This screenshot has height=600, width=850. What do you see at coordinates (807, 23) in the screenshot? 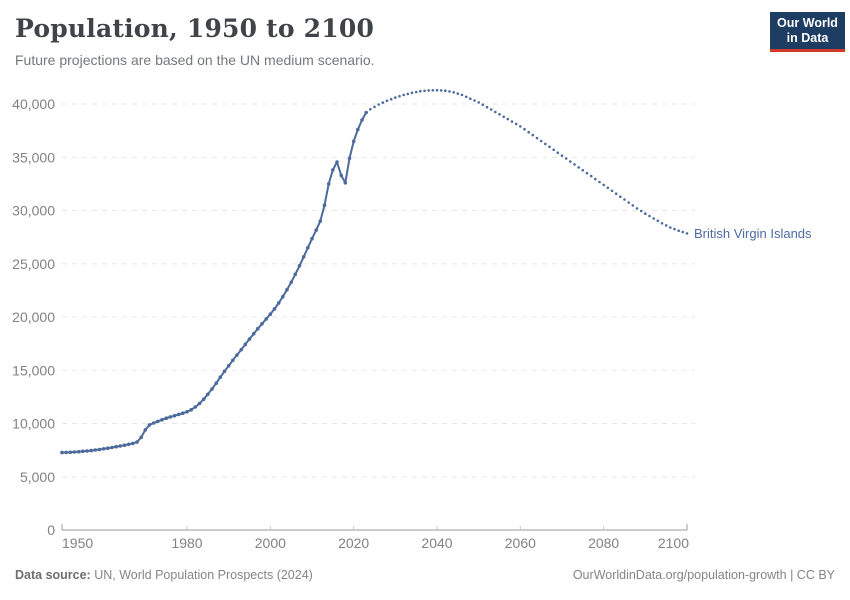
I see `owid-logo-text-line1: Our World` at bounding box center [807, 23].